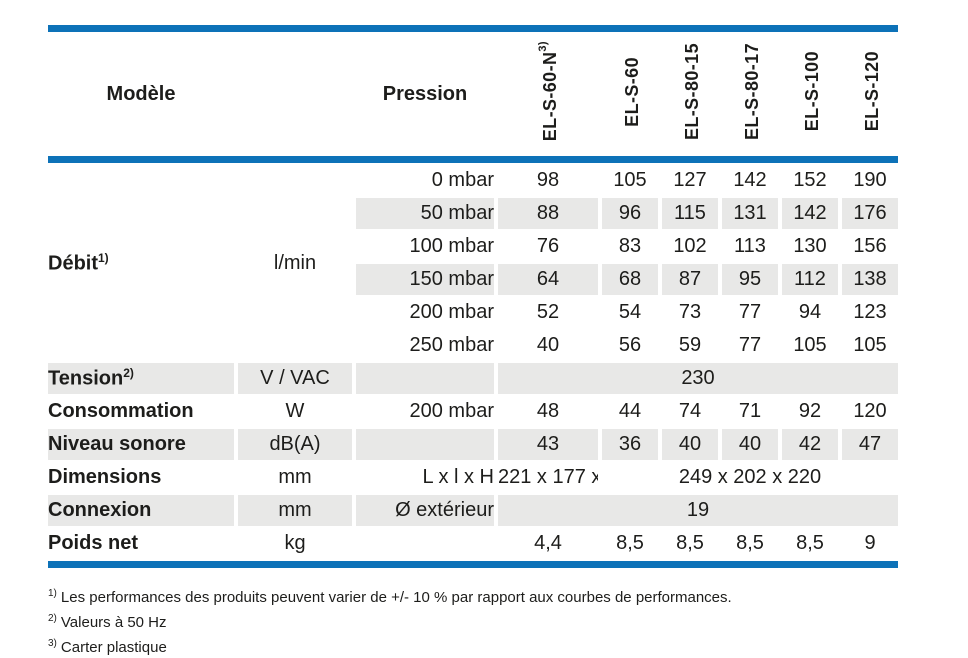 Image resolution: width=968 pixels, height=658 pixels. Describe the element at coordinates (870, 279) in the screenshot. I see `value-cell: 138` at that location.